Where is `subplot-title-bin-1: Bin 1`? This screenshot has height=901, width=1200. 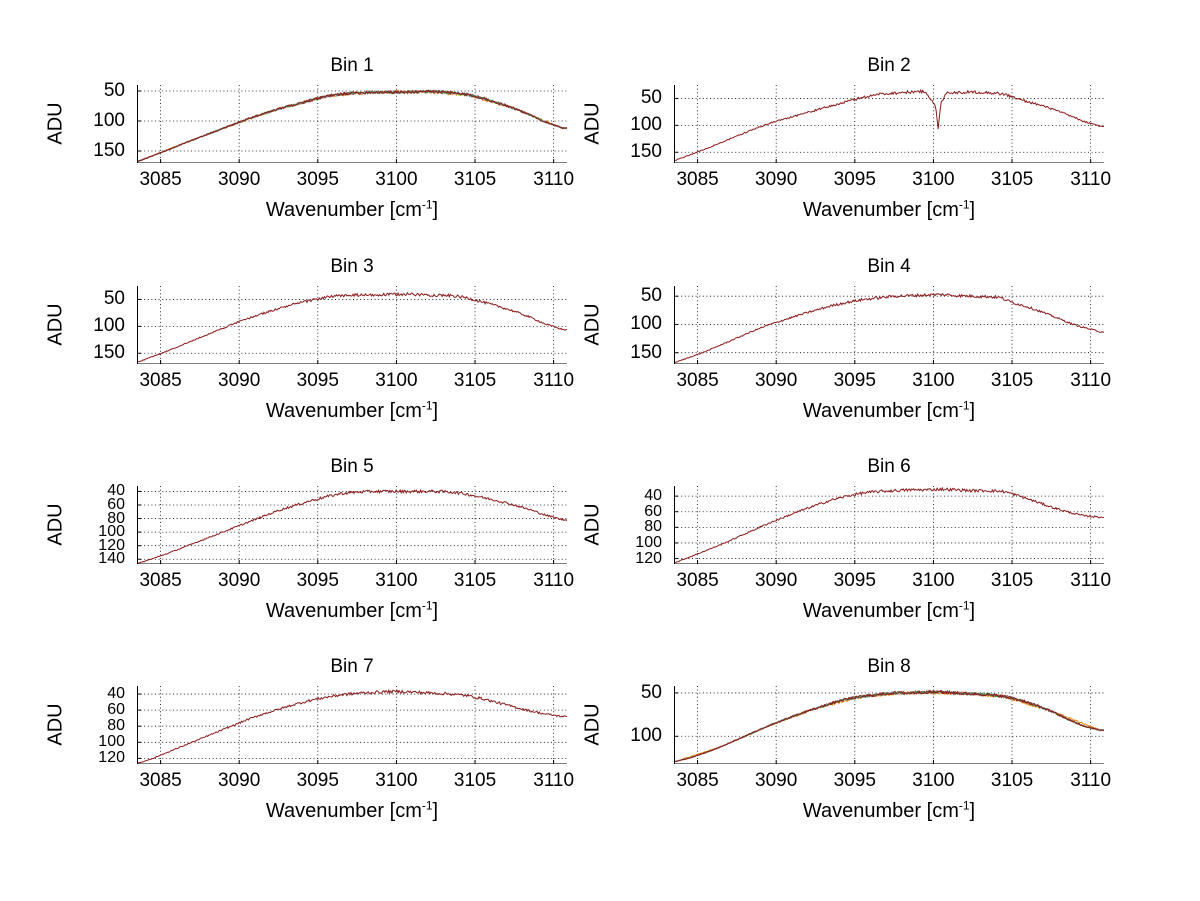 subplot-title-bin-1: Bin 1 is located at coordinates (352, 65).